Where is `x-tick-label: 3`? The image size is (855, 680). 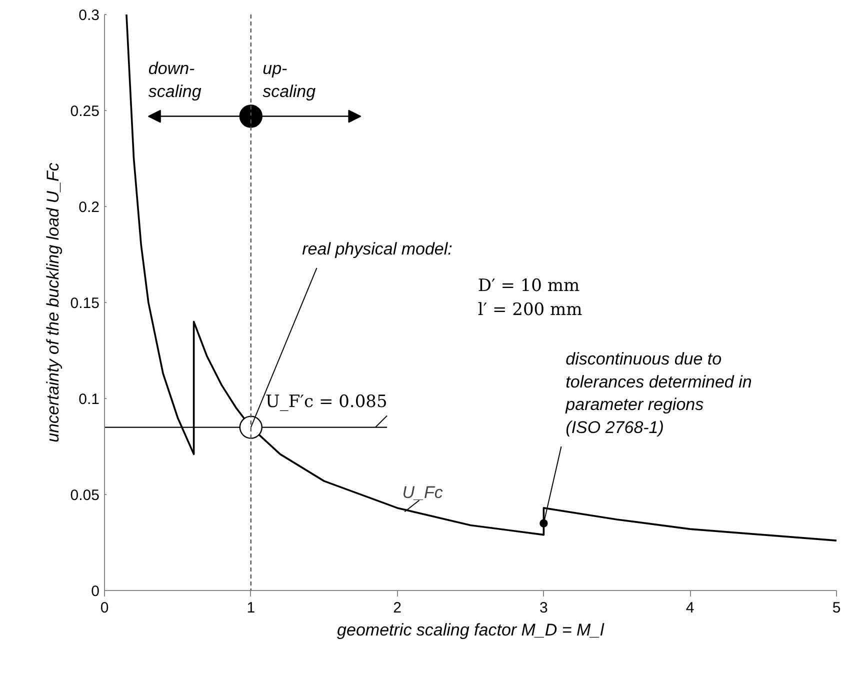
x-tick-label: 3 is located at coordinates (544, 608).